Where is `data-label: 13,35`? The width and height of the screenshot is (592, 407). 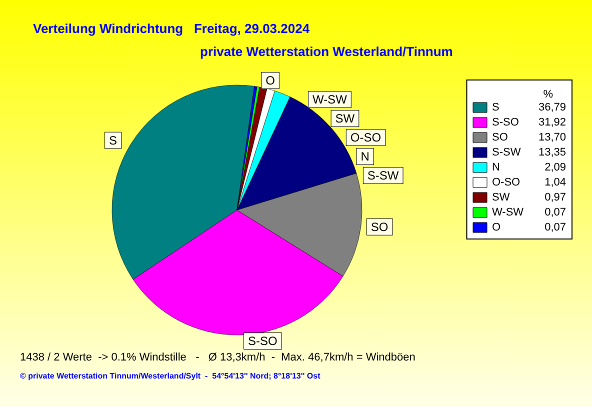 data-label: 13,35 is located at coordinates (552, 152).